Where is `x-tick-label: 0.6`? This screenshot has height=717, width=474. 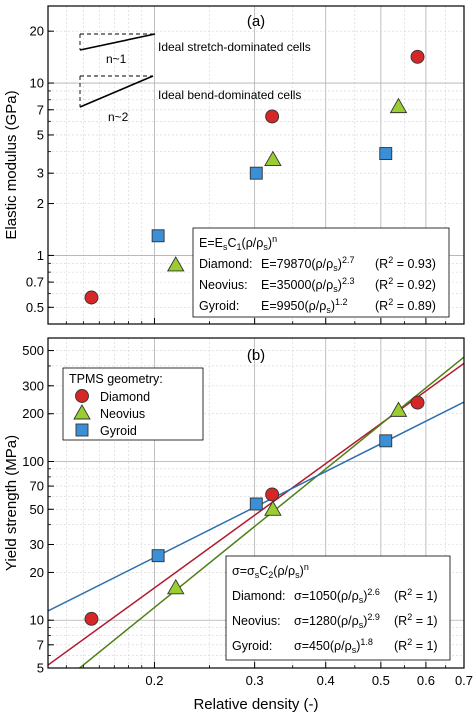 x-tick-label: 0.6 is located at coordinates (426, 680).